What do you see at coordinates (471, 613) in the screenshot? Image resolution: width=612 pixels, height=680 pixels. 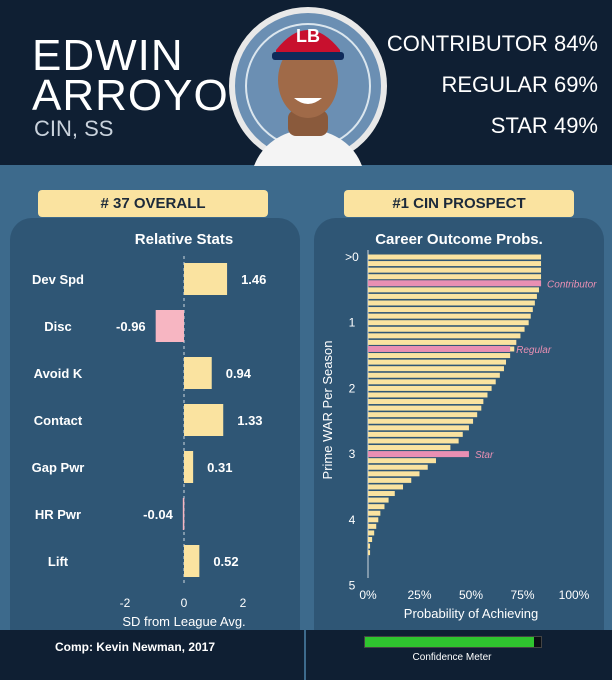 I see `x-axis-label: Probability of Achieving` at bounding box center [471, 613].